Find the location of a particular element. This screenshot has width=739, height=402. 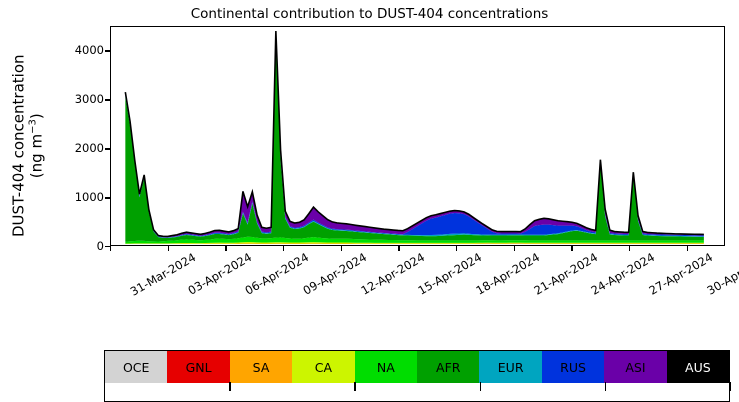

area-series-ca is located at coordinates (414, 243).